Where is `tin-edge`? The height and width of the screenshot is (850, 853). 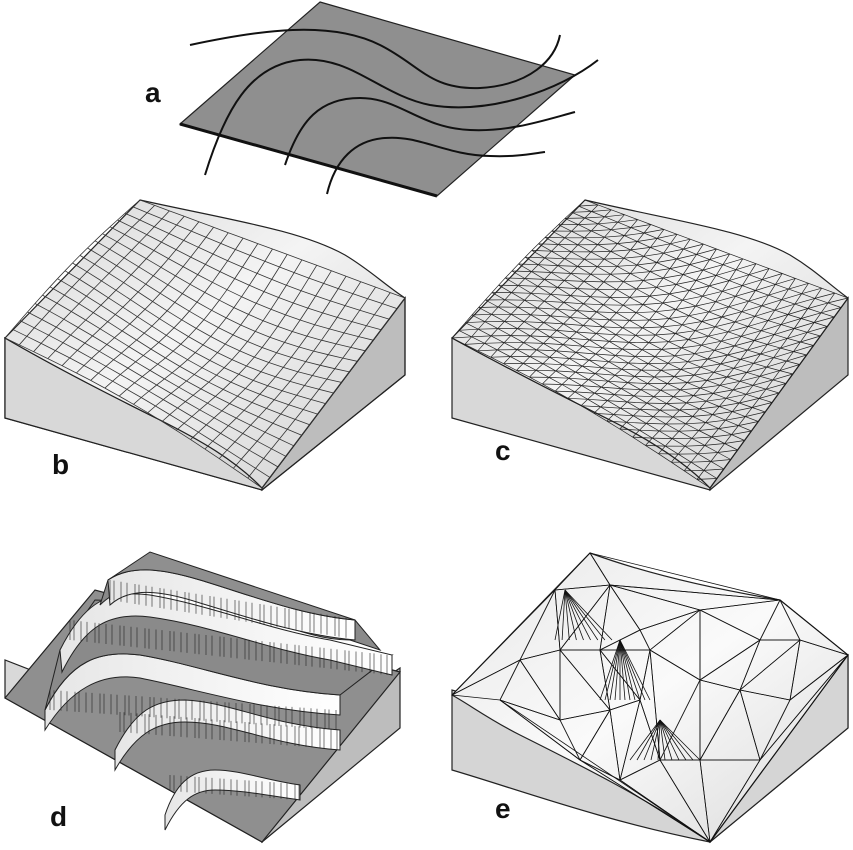 tin-edge is located at coordinates (645, 801).